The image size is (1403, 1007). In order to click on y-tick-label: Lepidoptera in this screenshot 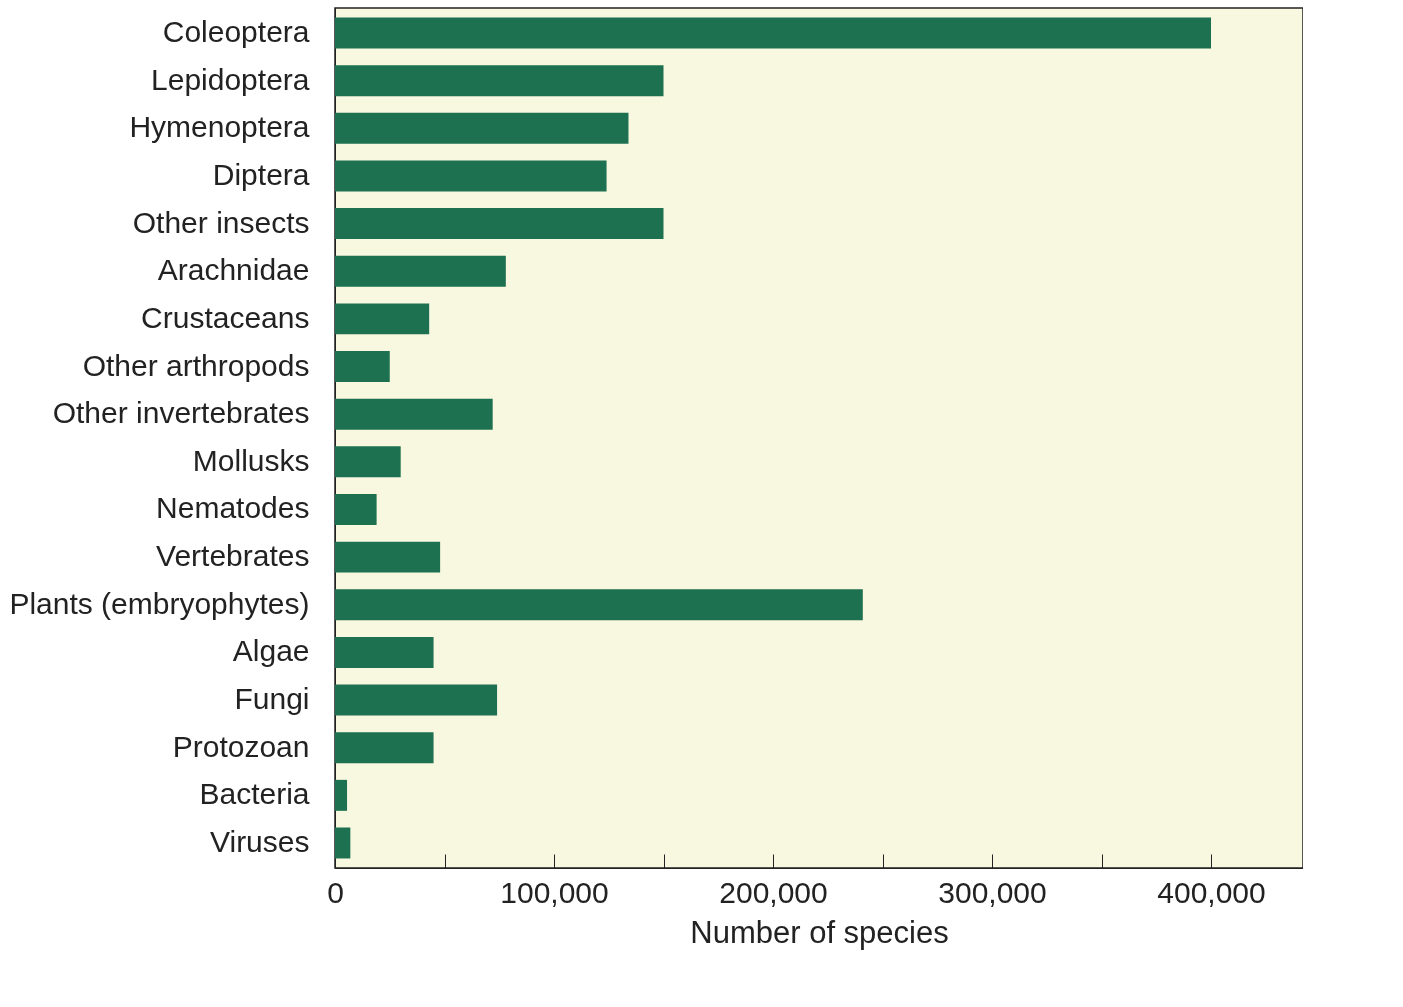, I will do `click(230, 79)`.